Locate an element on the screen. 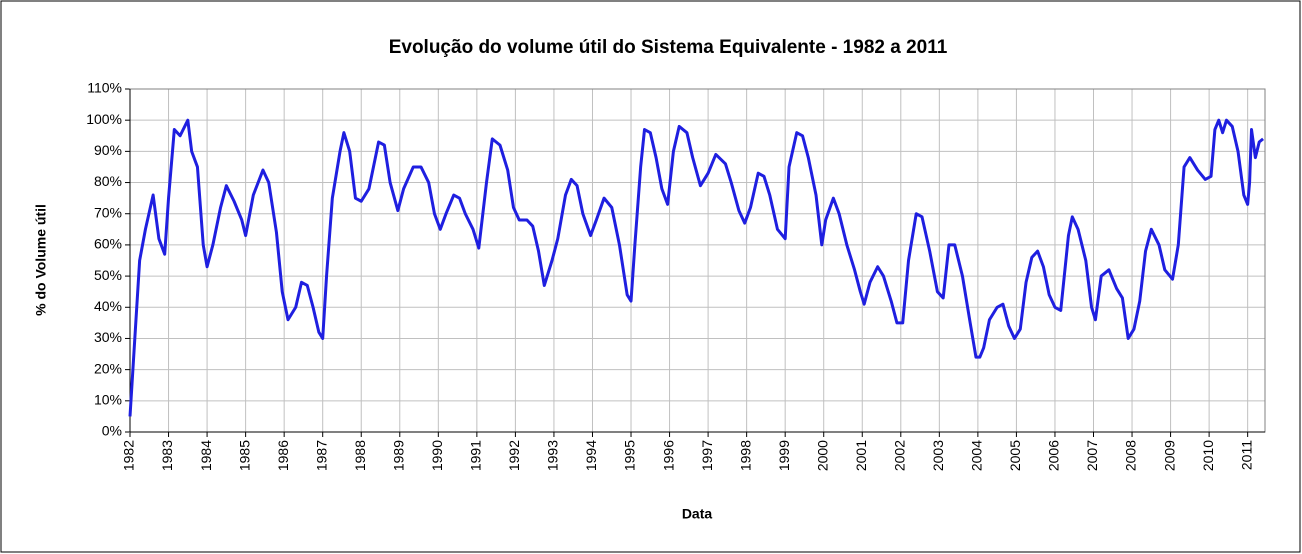 The height and width of the screenshot is (554, 1302). y-tick-label: 60% is located at coordinates (108, 244).